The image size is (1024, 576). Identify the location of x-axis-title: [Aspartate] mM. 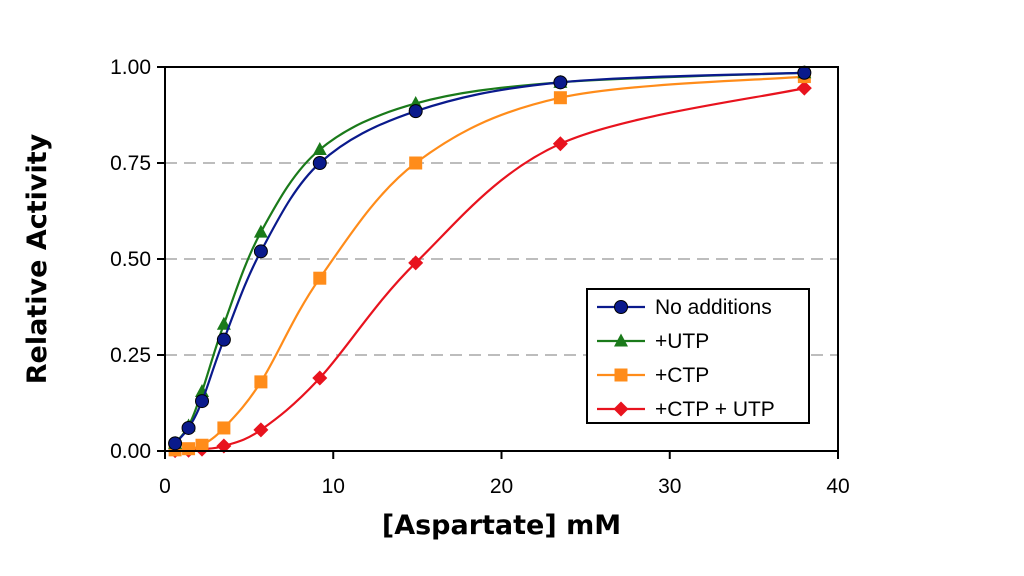
(501, 525).